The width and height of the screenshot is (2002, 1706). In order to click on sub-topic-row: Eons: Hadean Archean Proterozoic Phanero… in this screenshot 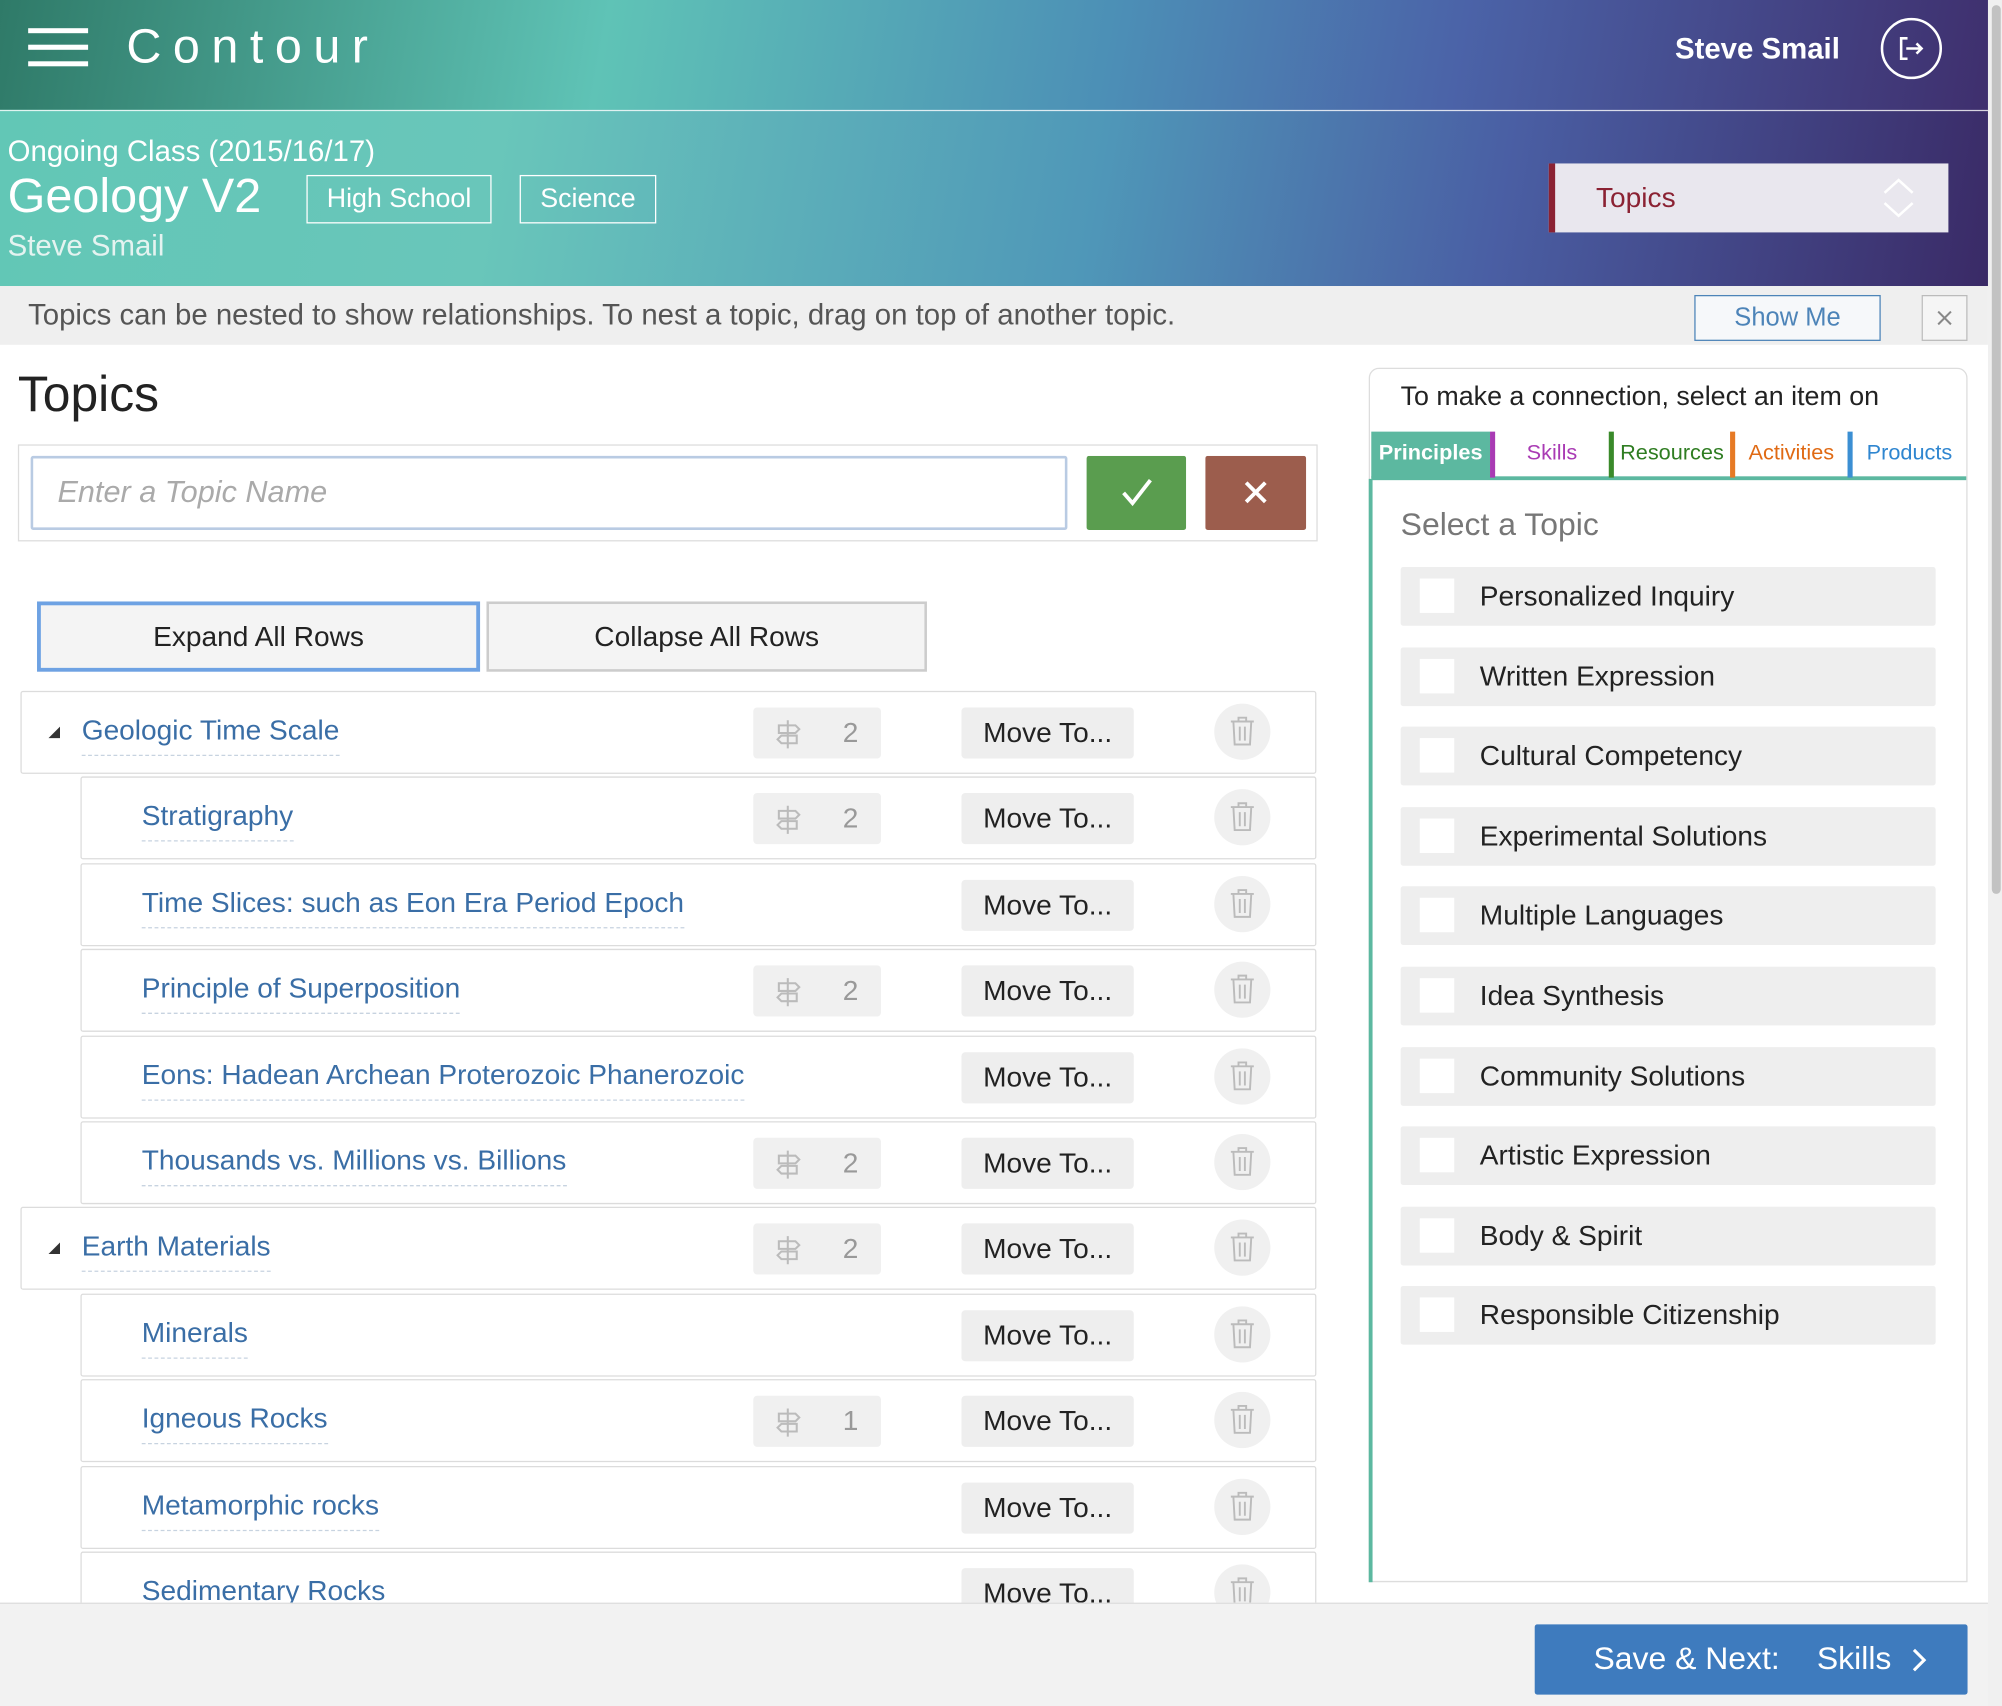, I will do `click(698, 1077)`.